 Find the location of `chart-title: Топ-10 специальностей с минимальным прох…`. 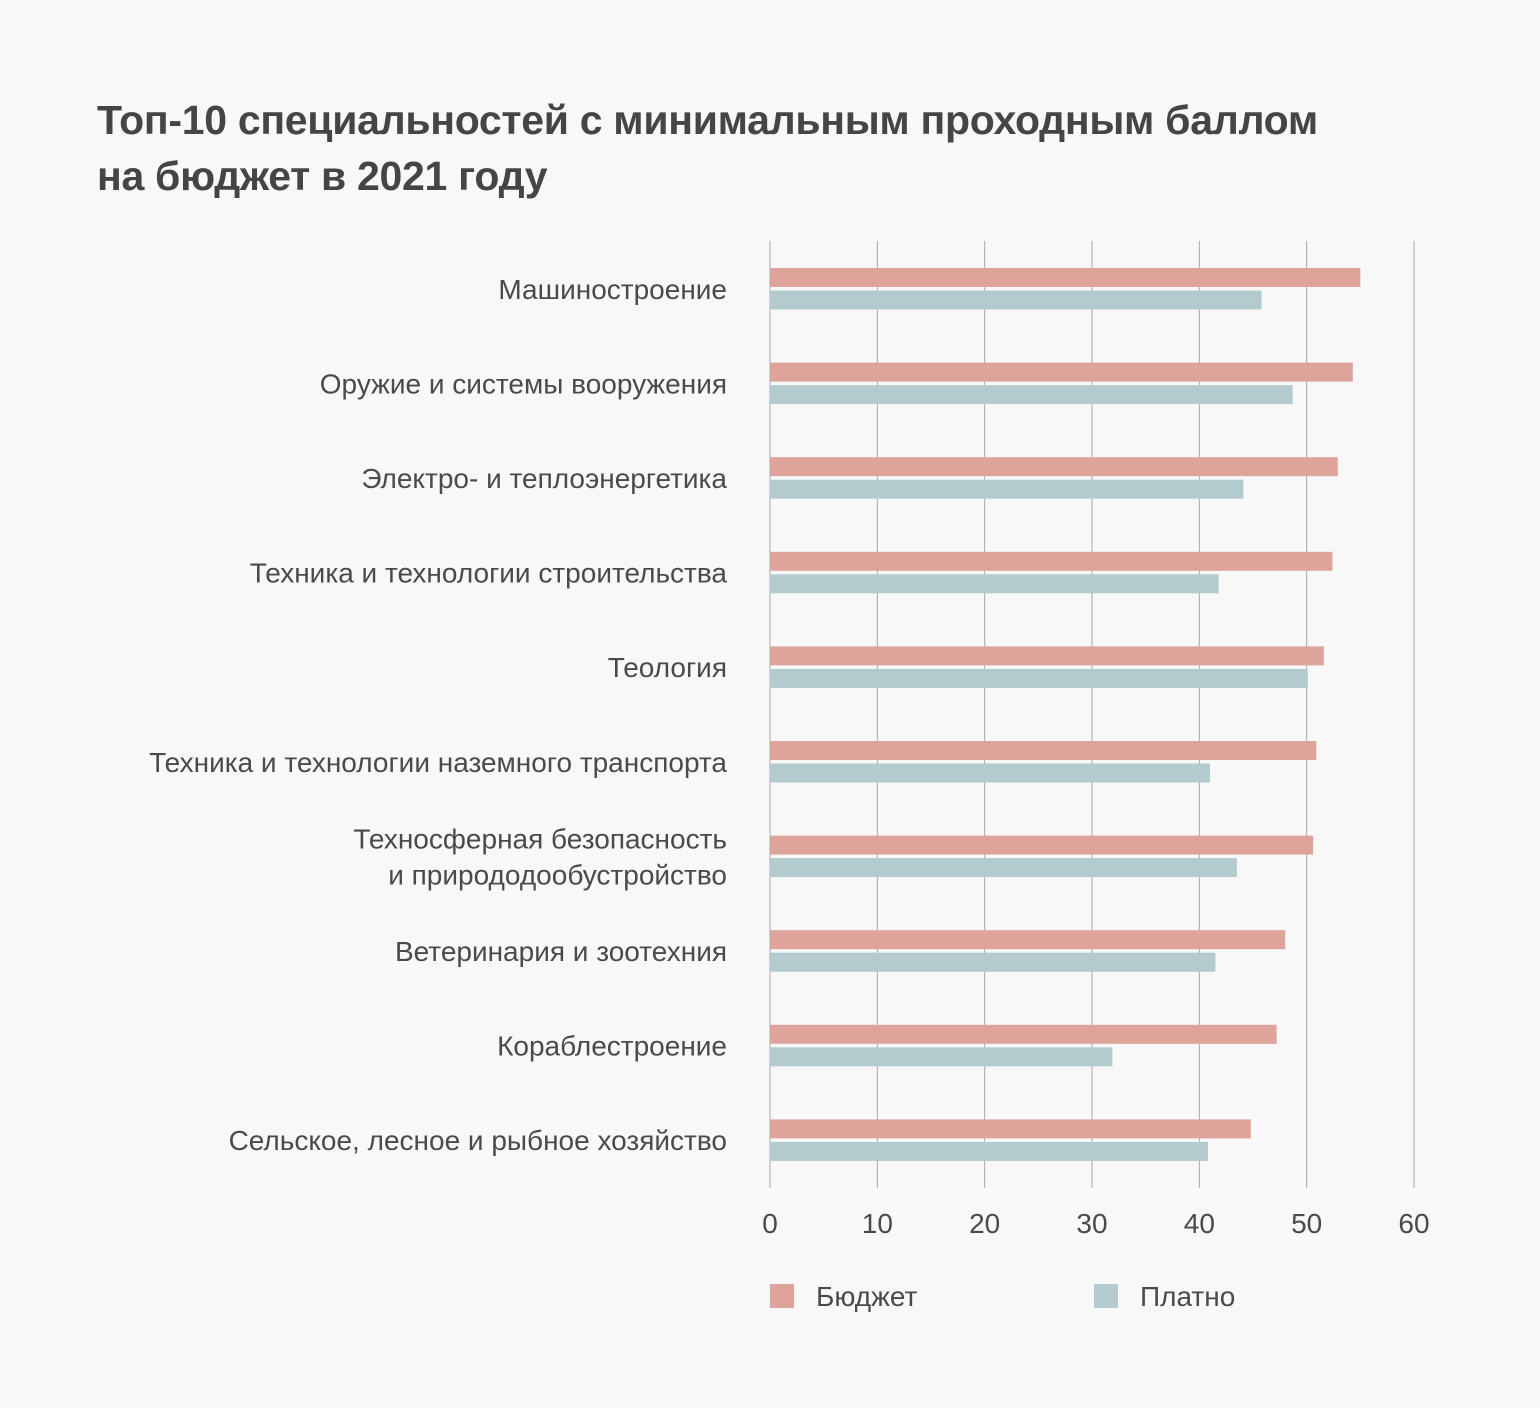

chart-title: Топ-10 специальностей с минимальным прох… is located at coordinates (767, 148).